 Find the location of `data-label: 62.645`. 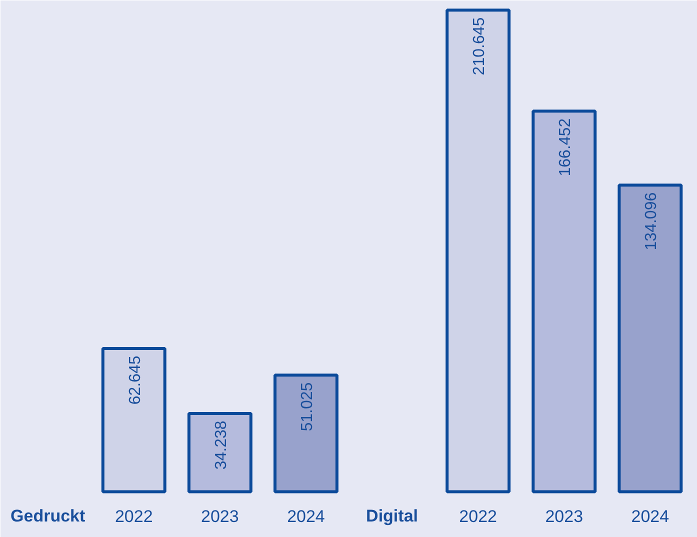

data-label: 62.645 is located at coordinates (135, 380).